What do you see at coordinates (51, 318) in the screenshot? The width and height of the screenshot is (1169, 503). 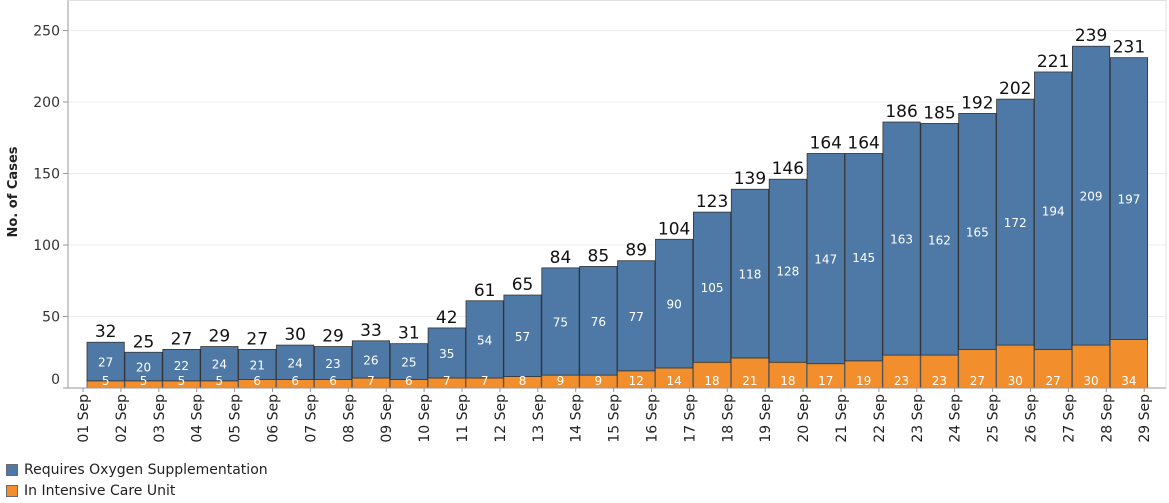 I see `y-tick-label-50: 50` at bounding box center [51, 318].